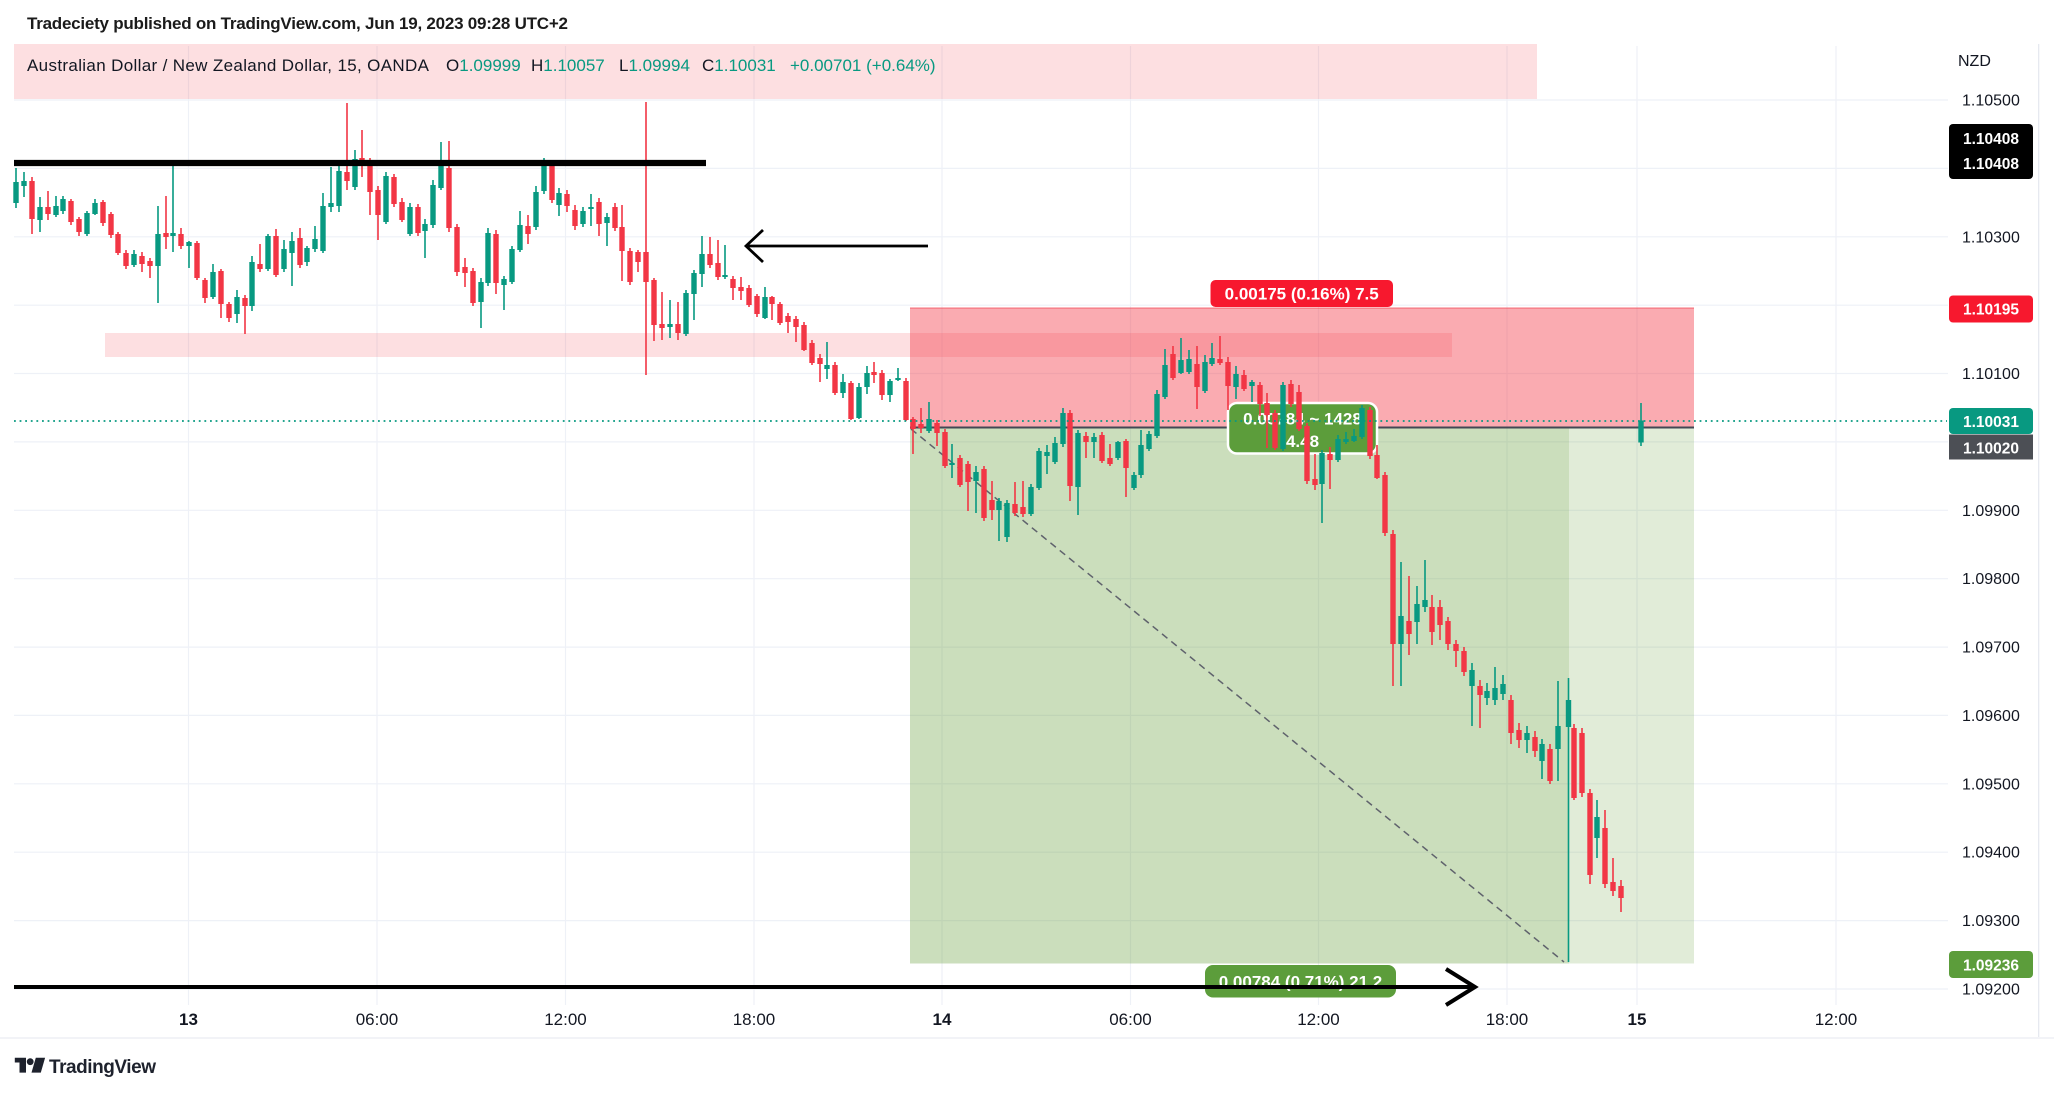 This screenshot has height=1098, width=2054. Describe the element at coordinates (739, 65) in the screenshot. I see `svg-text: C1.10031` at that location.